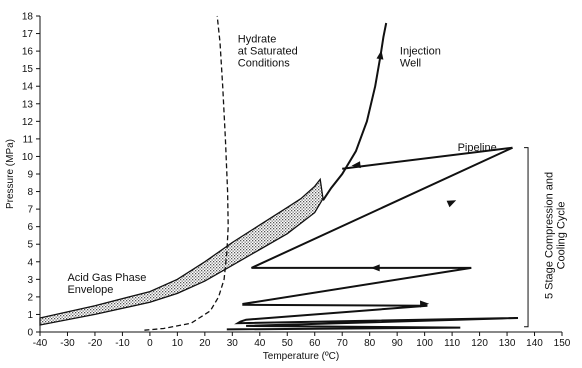  What do you see at coordinates (178, 343) in the screenshot?
I see `x-tick-label: 10` at bounding box center [178, 343].